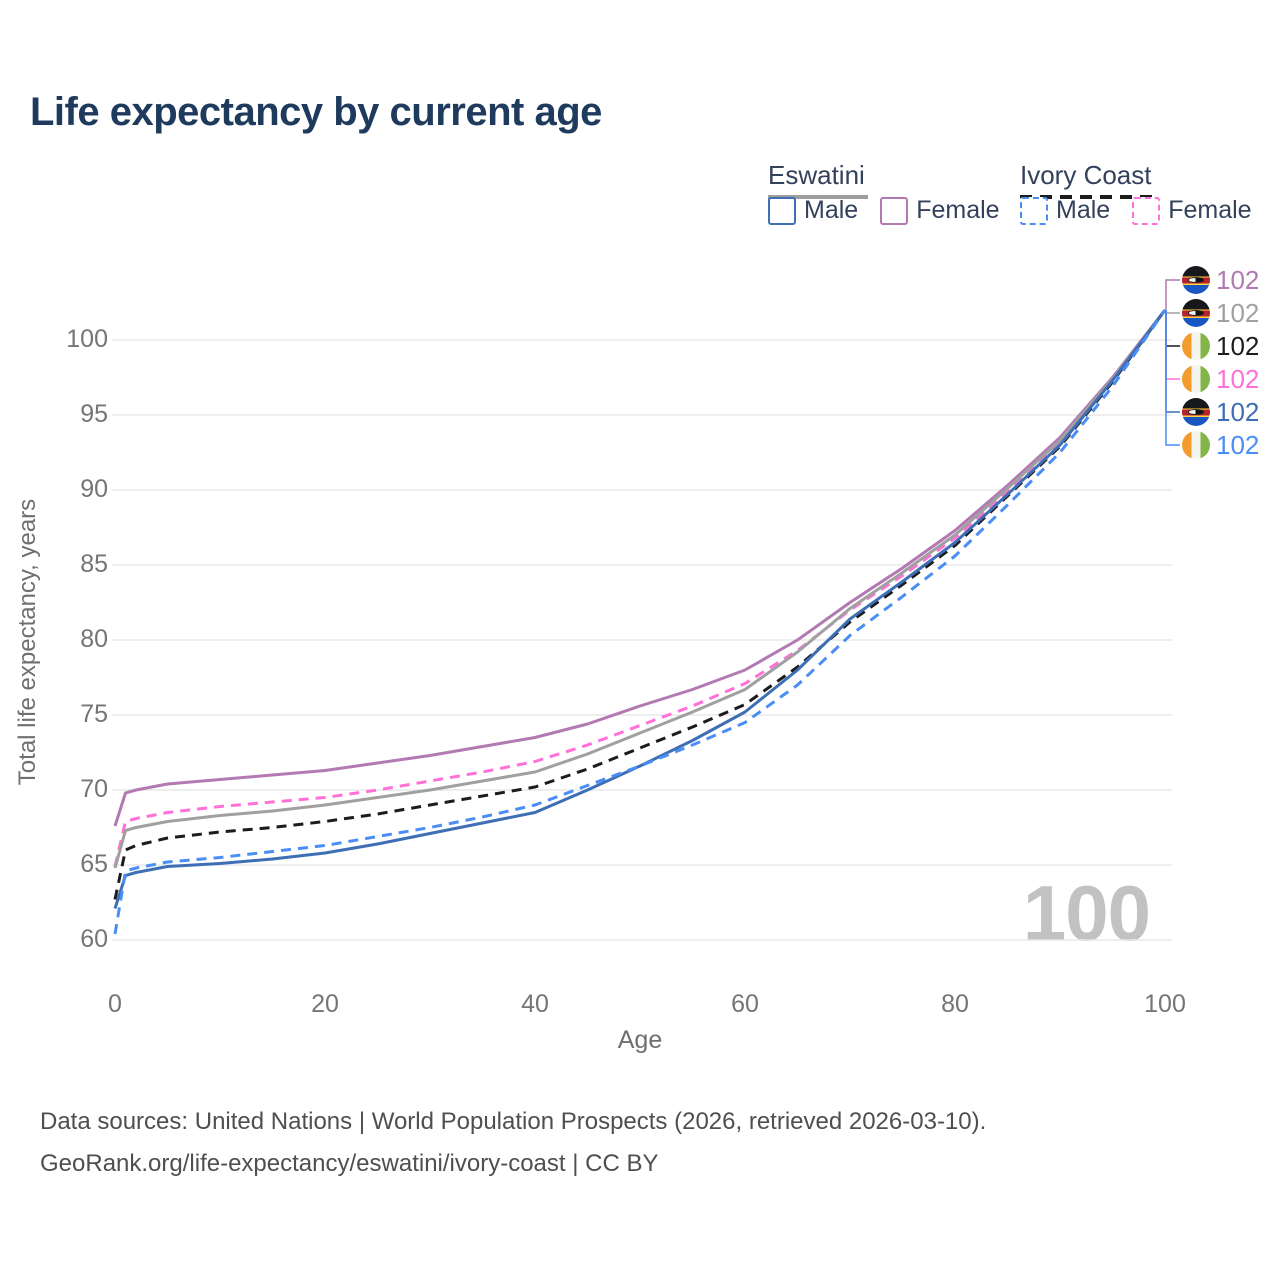 Image resolution: width=1280 pixels, height=1280 pixels. What do you see at coordinates (1172, 294) in the screenshot?
I see `leader-line-eswatini-female` at bounding box center [1172, 294].